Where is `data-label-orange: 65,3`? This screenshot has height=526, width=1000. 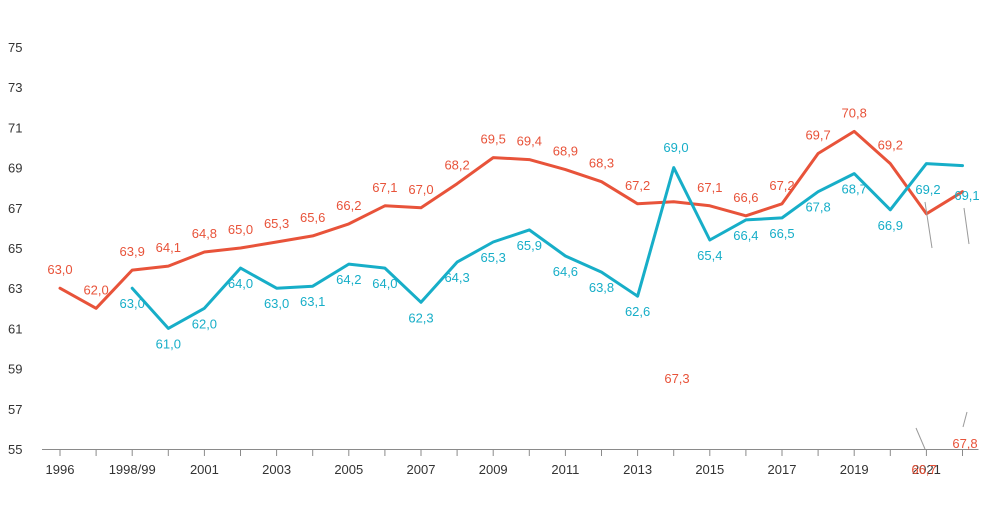 data-label-orange: 65,3 is located at coordinates (276, 223).